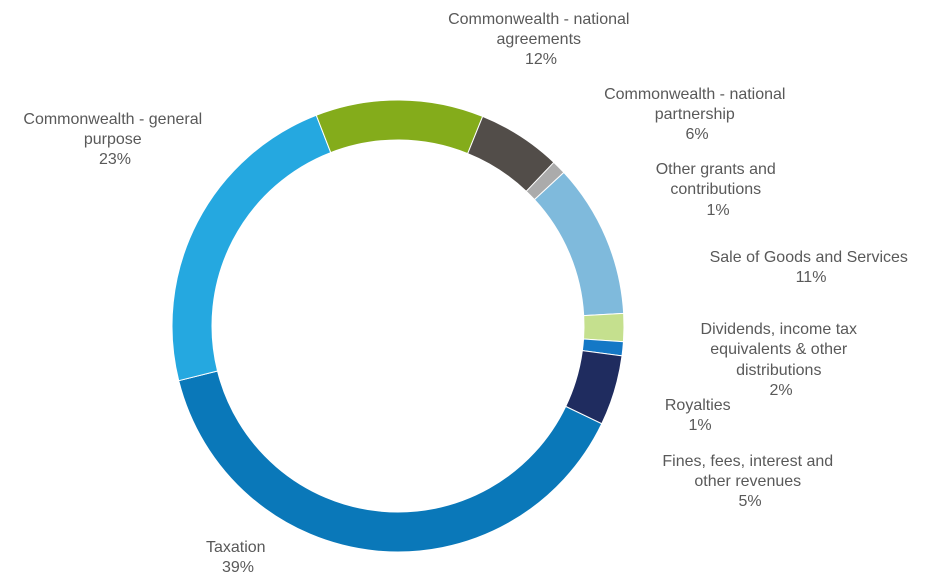 The height and width of the screenshot is (577, 931). Describe the element at coordinates (390, 461) in the screenshot. I see `slice-taxation` at that location.